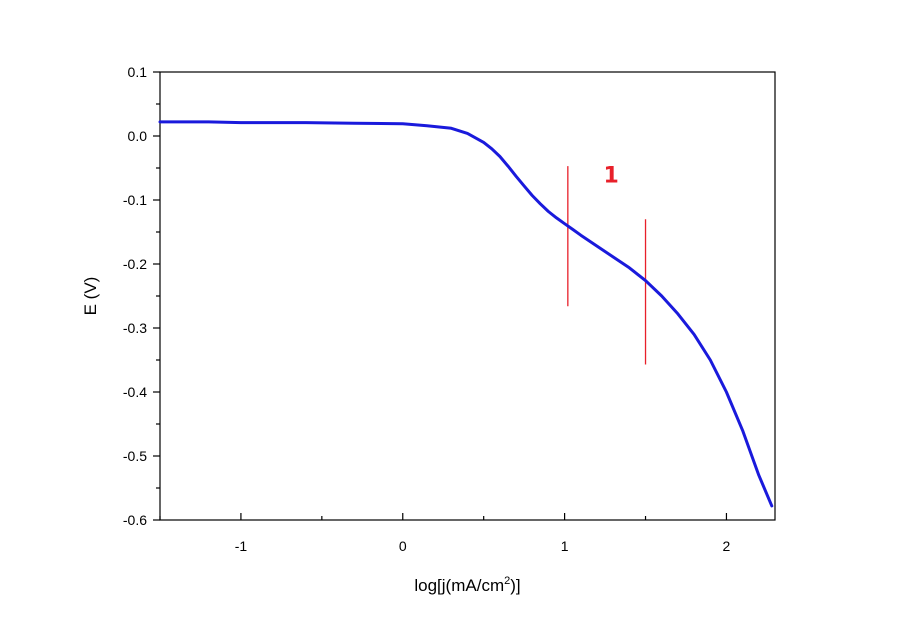 Image resolution: width=900 pixels, height=624 pixels. What do you see at coordinates (138, 136) in the screenshot?
I see `y-tick-label: 0.0` at bounding box center [138, 136].